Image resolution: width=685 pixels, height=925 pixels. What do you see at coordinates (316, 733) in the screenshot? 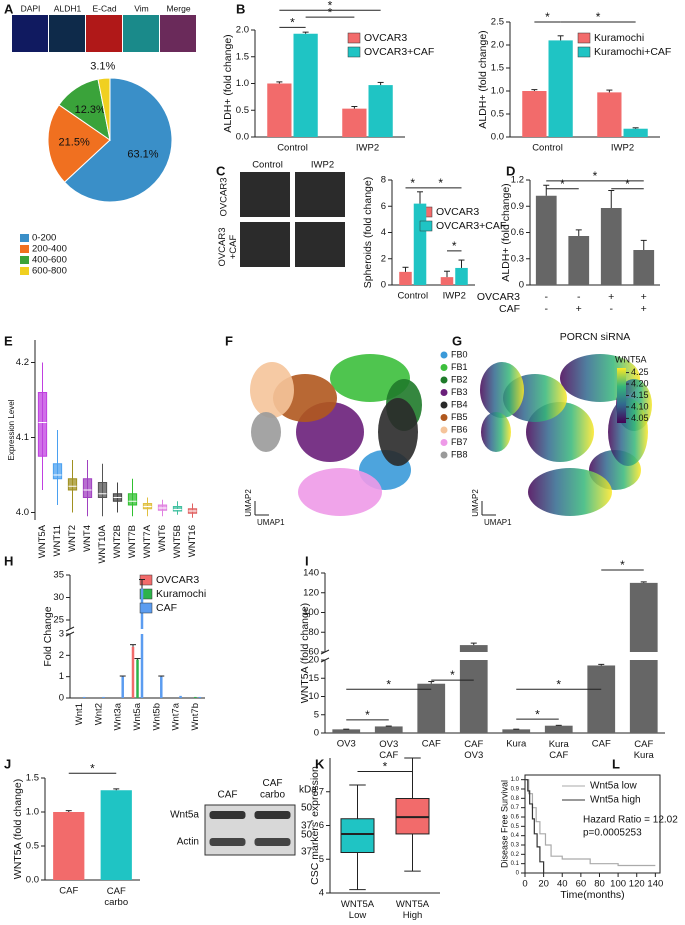
I see `y-tick-label: 0` at bounding box center [316, 733].